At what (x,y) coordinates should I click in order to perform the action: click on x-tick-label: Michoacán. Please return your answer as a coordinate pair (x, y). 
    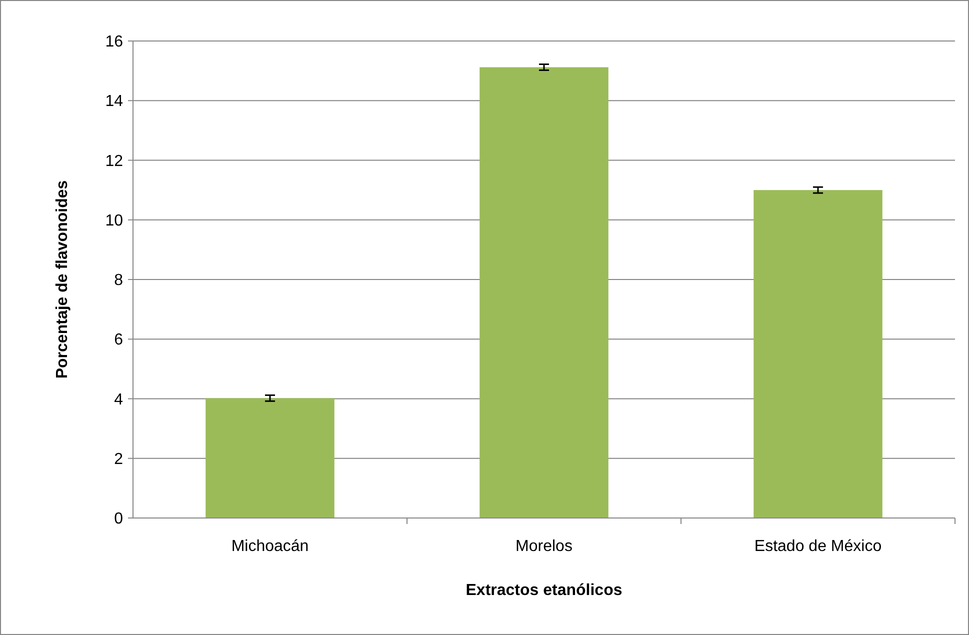
    Looking at the image, I should click on (270, 546).